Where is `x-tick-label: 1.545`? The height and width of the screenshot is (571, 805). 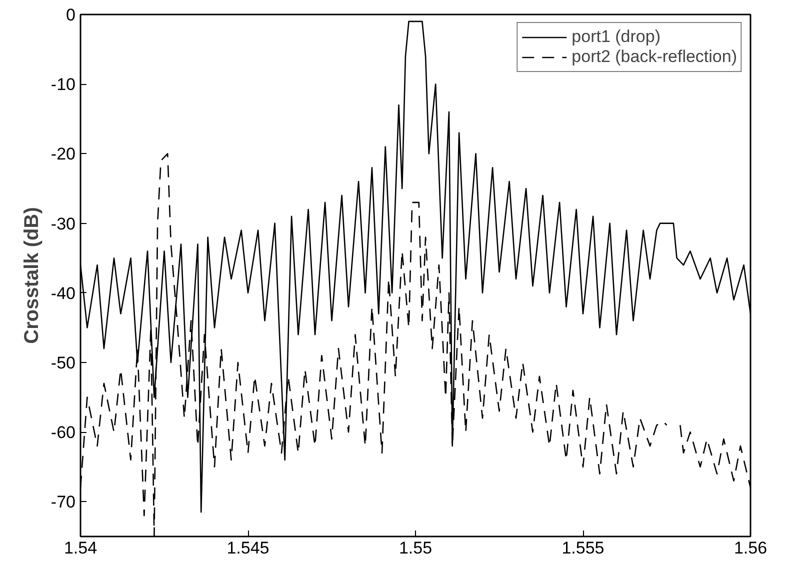 x-tick-label: 1.545 is located at coordinates (248, 548).